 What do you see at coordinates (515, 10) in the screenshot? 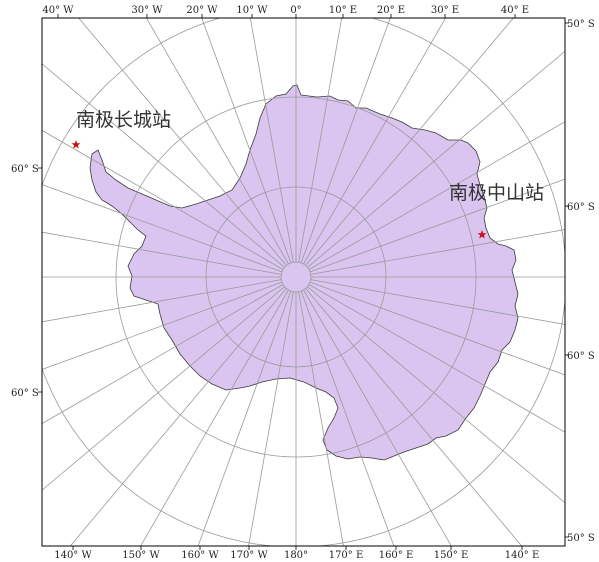
I see `lon-label-top: 40° E` at bounding box center [515, 10].